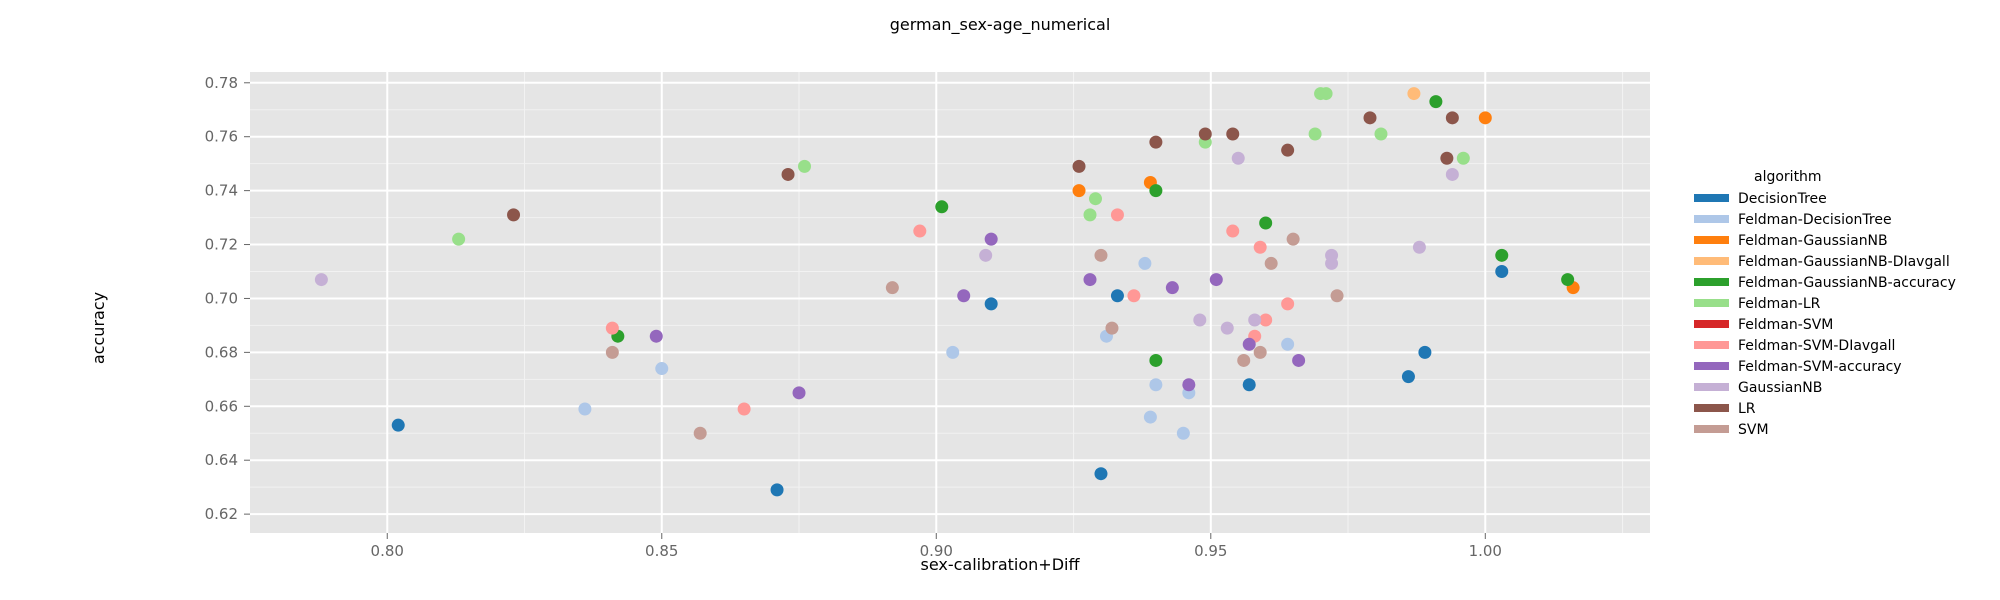 This screenshot has width=2000, height=600. What do you see at coordinates (1000, 25) in the screenshot?
I see `chart-title: german_sex-age_numerical` at bounding box center [1000, 25].